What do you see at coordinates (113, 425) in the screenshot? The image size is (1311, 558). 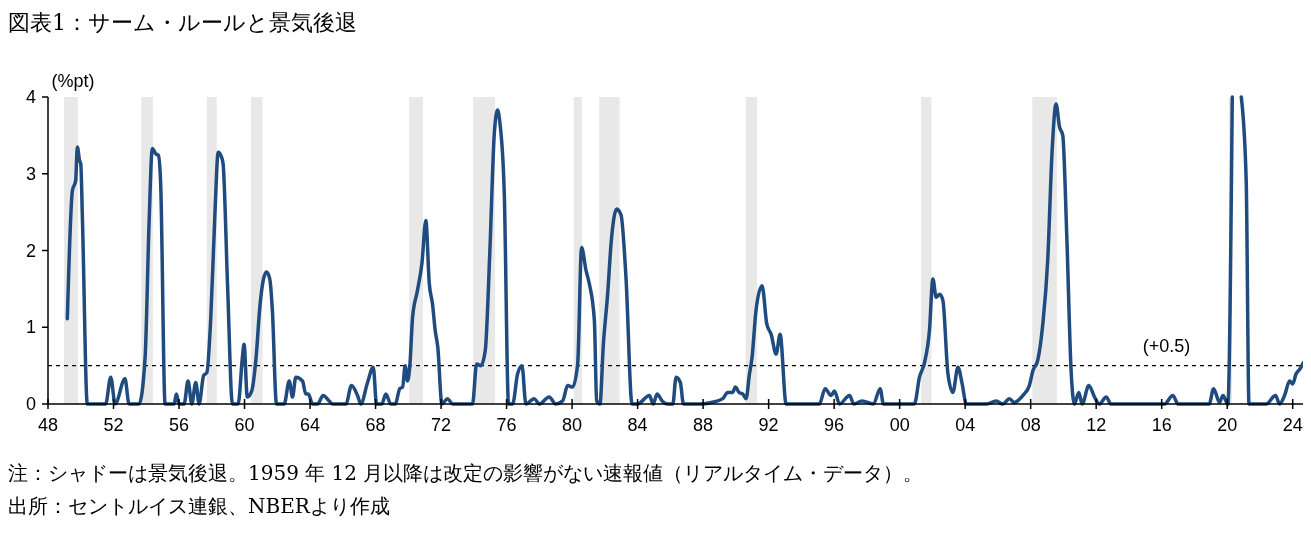 I see `x-tick-label: 52` at bounding box center [113, 425].